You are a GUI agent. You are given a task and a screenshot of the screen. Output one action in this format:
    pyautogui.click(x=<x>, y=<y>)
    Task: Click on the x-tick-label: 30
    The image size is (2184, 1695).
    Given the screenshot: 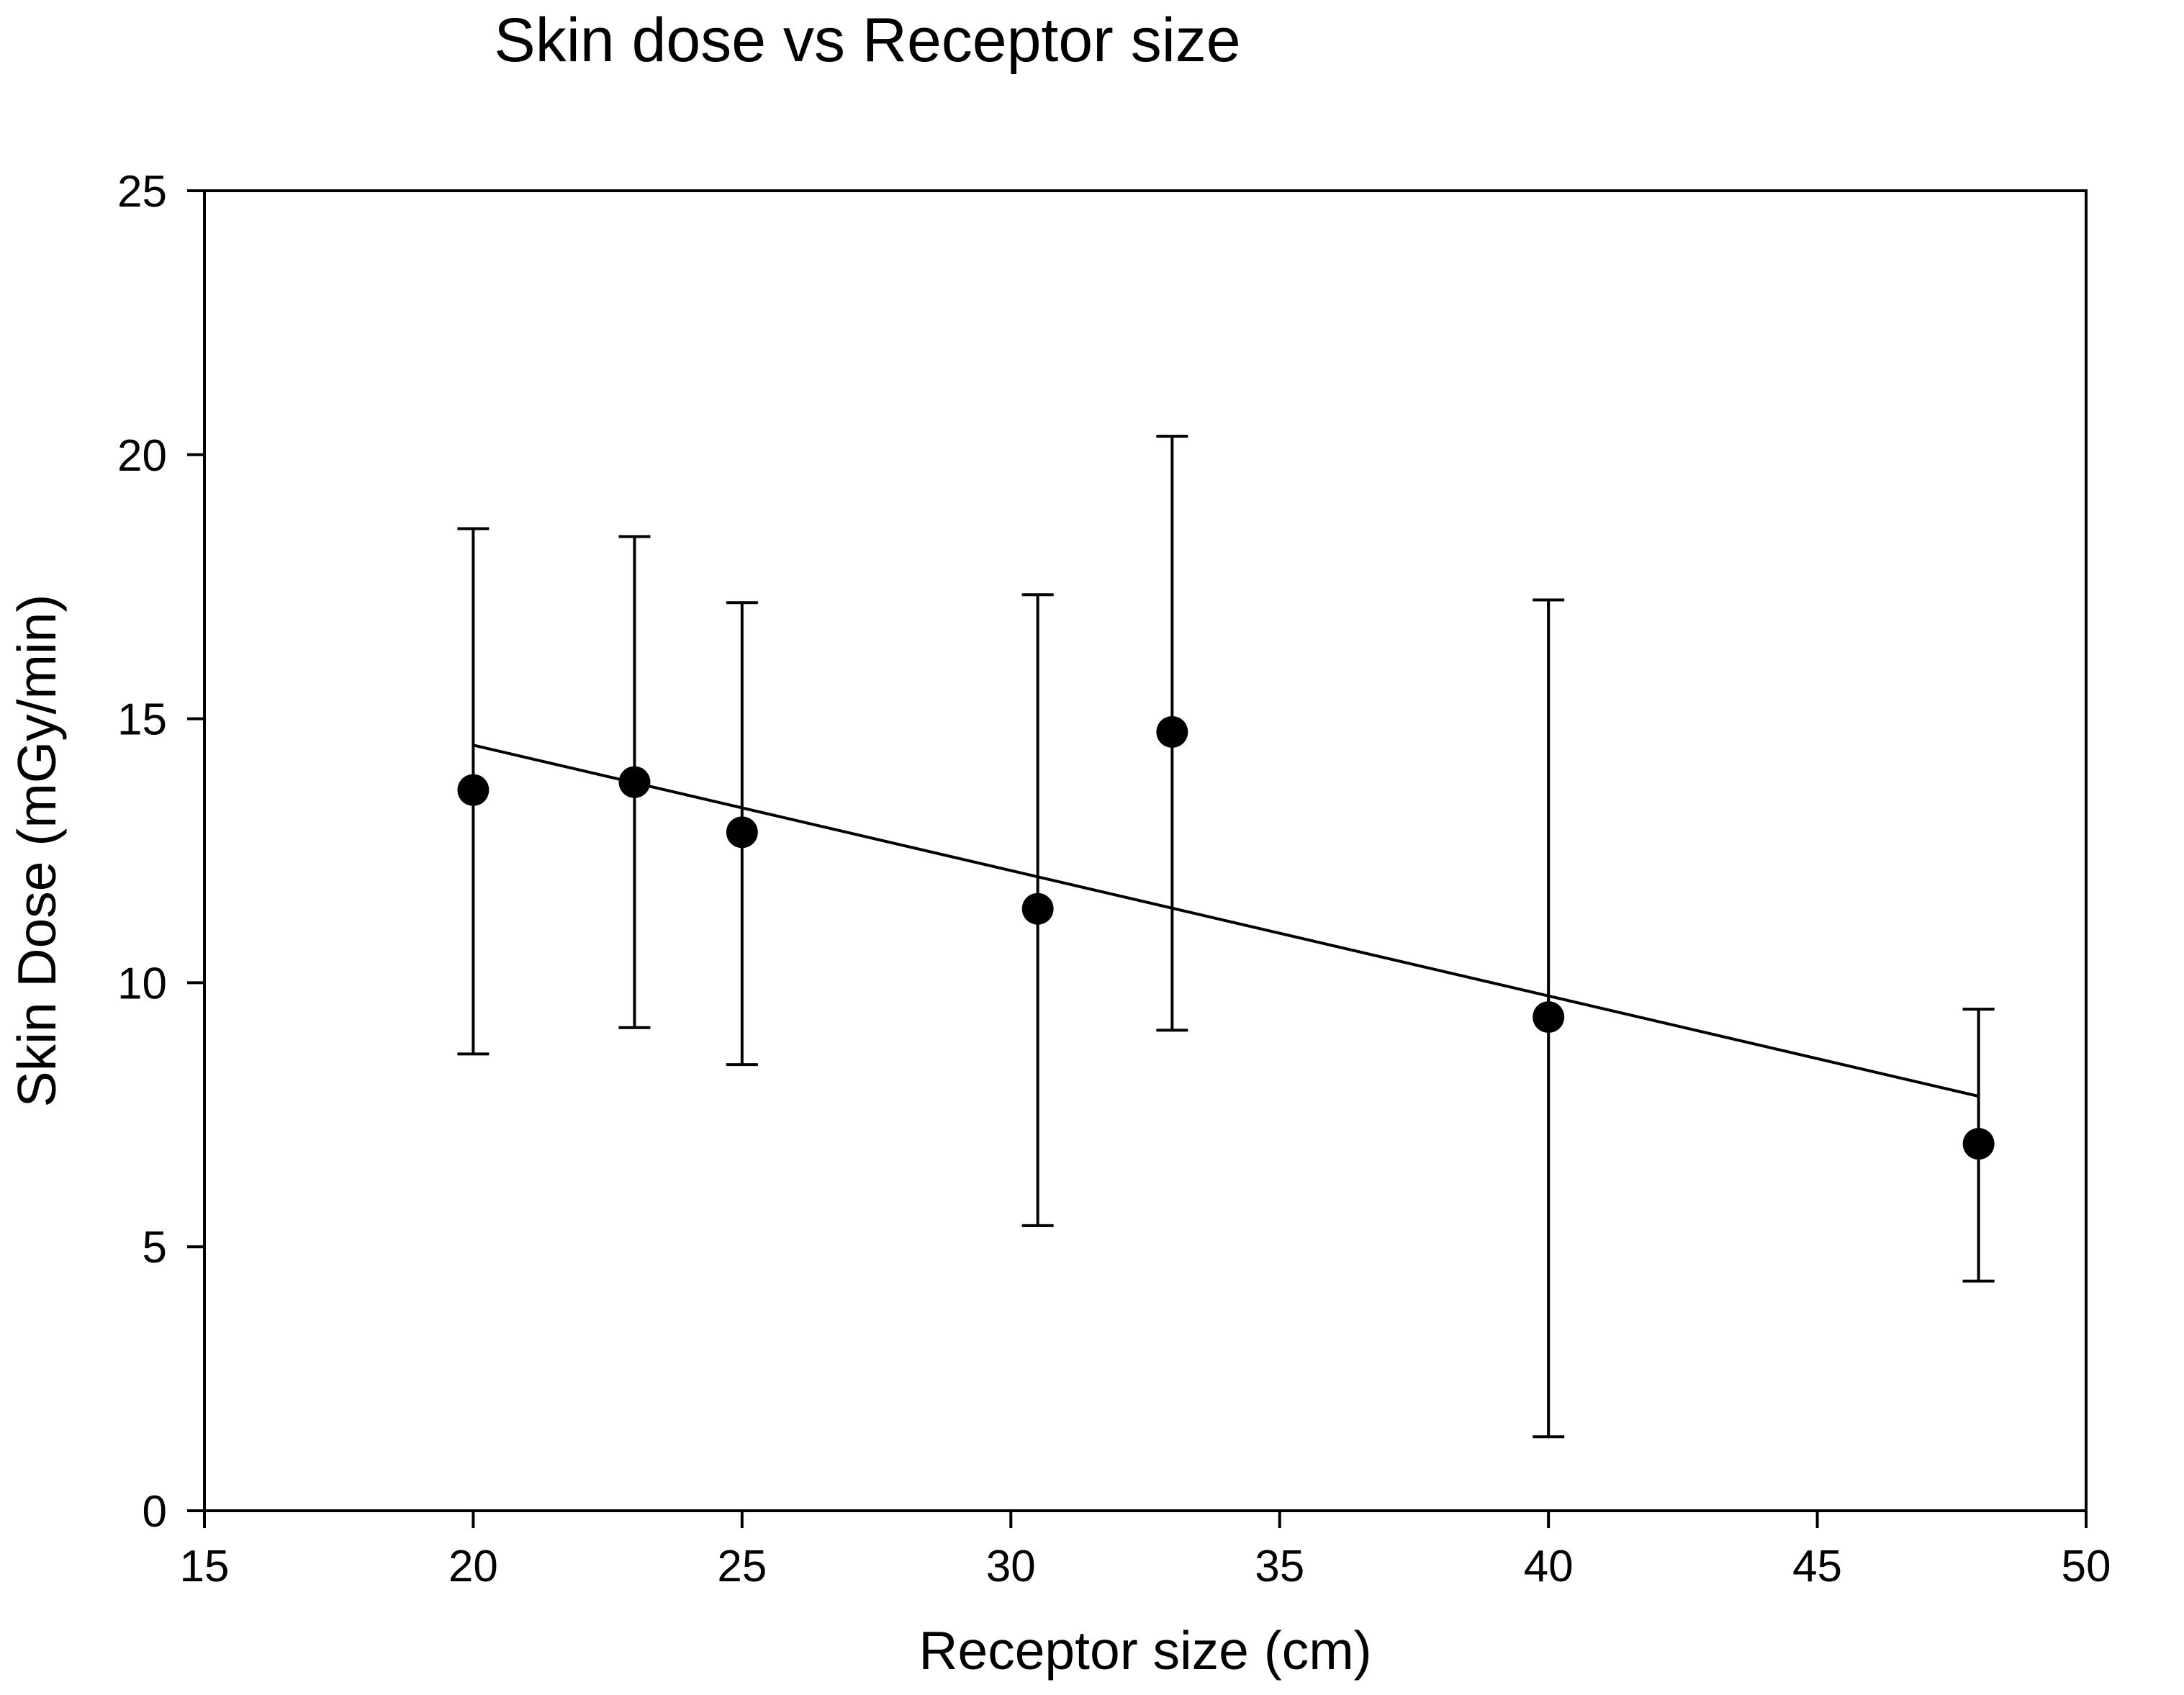 What is the action you would take?
    pyautogui.click(x=1011, y=1566)
    